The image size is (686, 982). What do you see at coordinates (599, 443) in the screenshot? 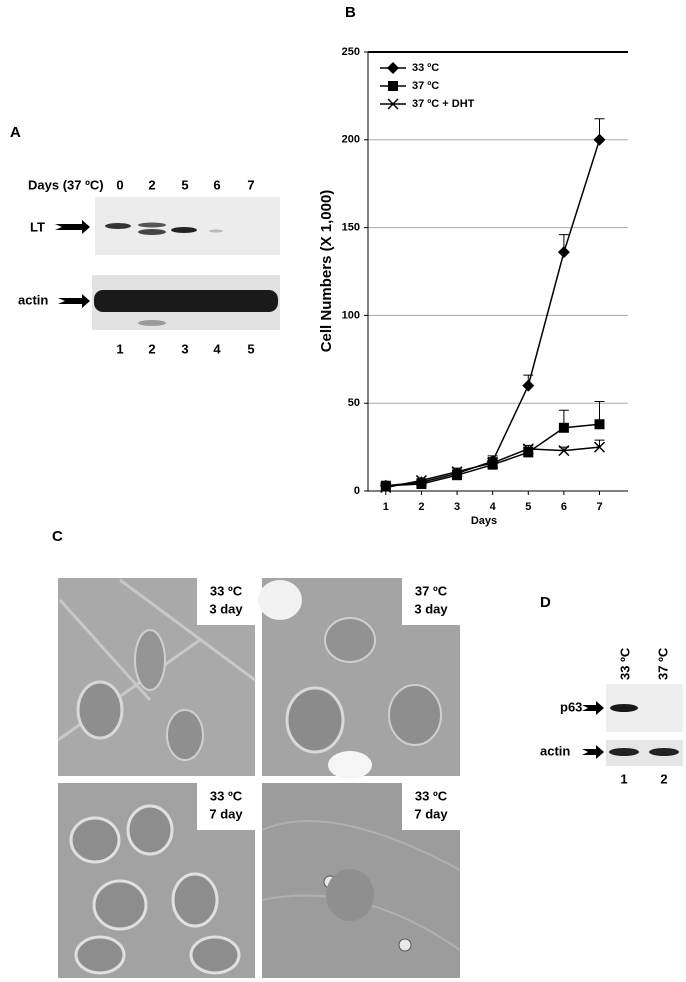
I see `error-bar` at bounding box center [599, 443].